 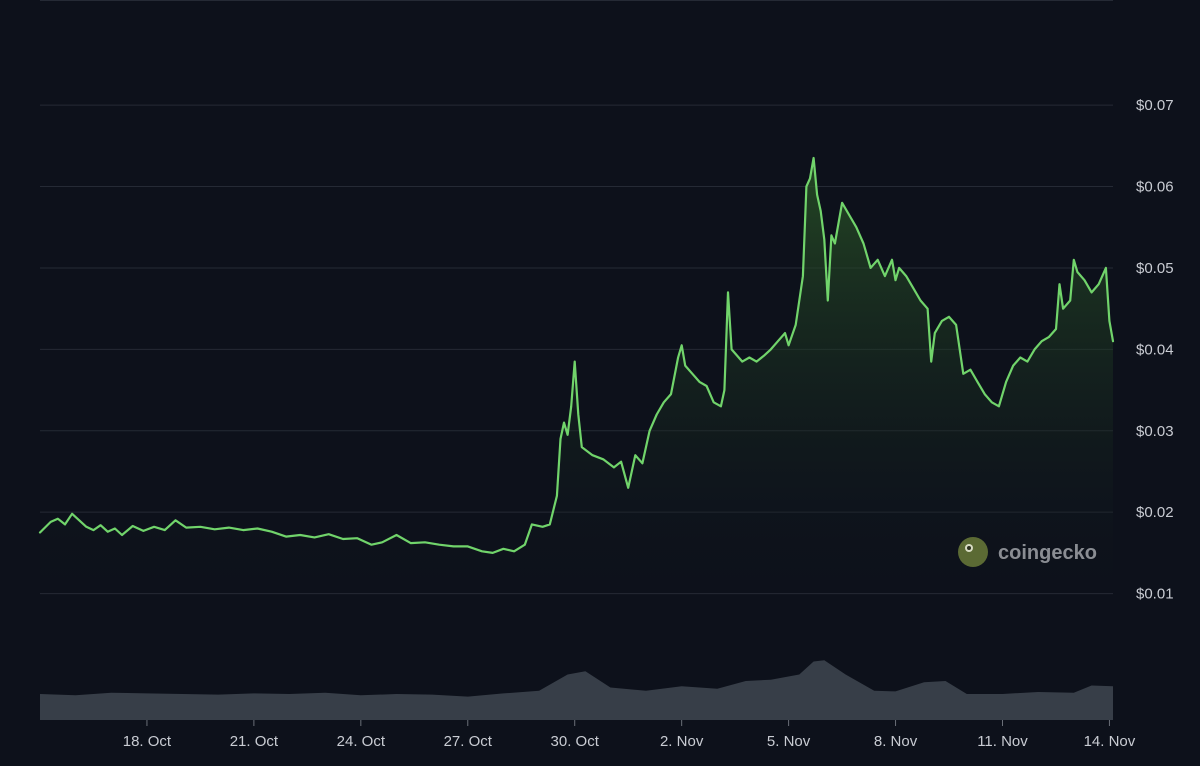 I want to click on x-tick-label: 11. Nov, so click(x=1002, y=741).